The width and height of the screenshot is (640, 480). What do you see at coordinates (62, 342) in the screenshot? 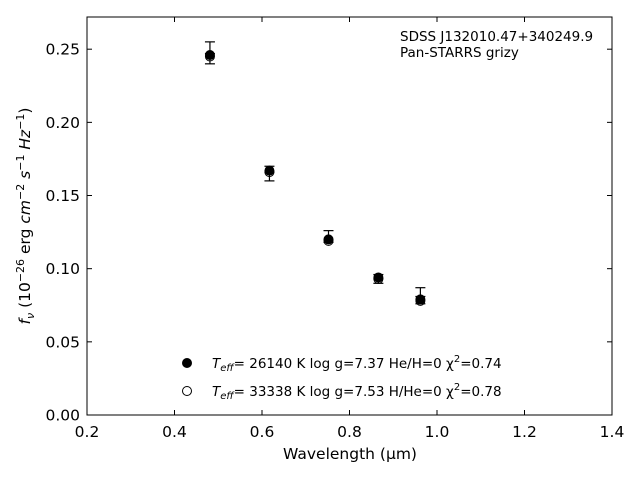
I see `y-tick-label: 0.05` at bounding box center [62, 342].